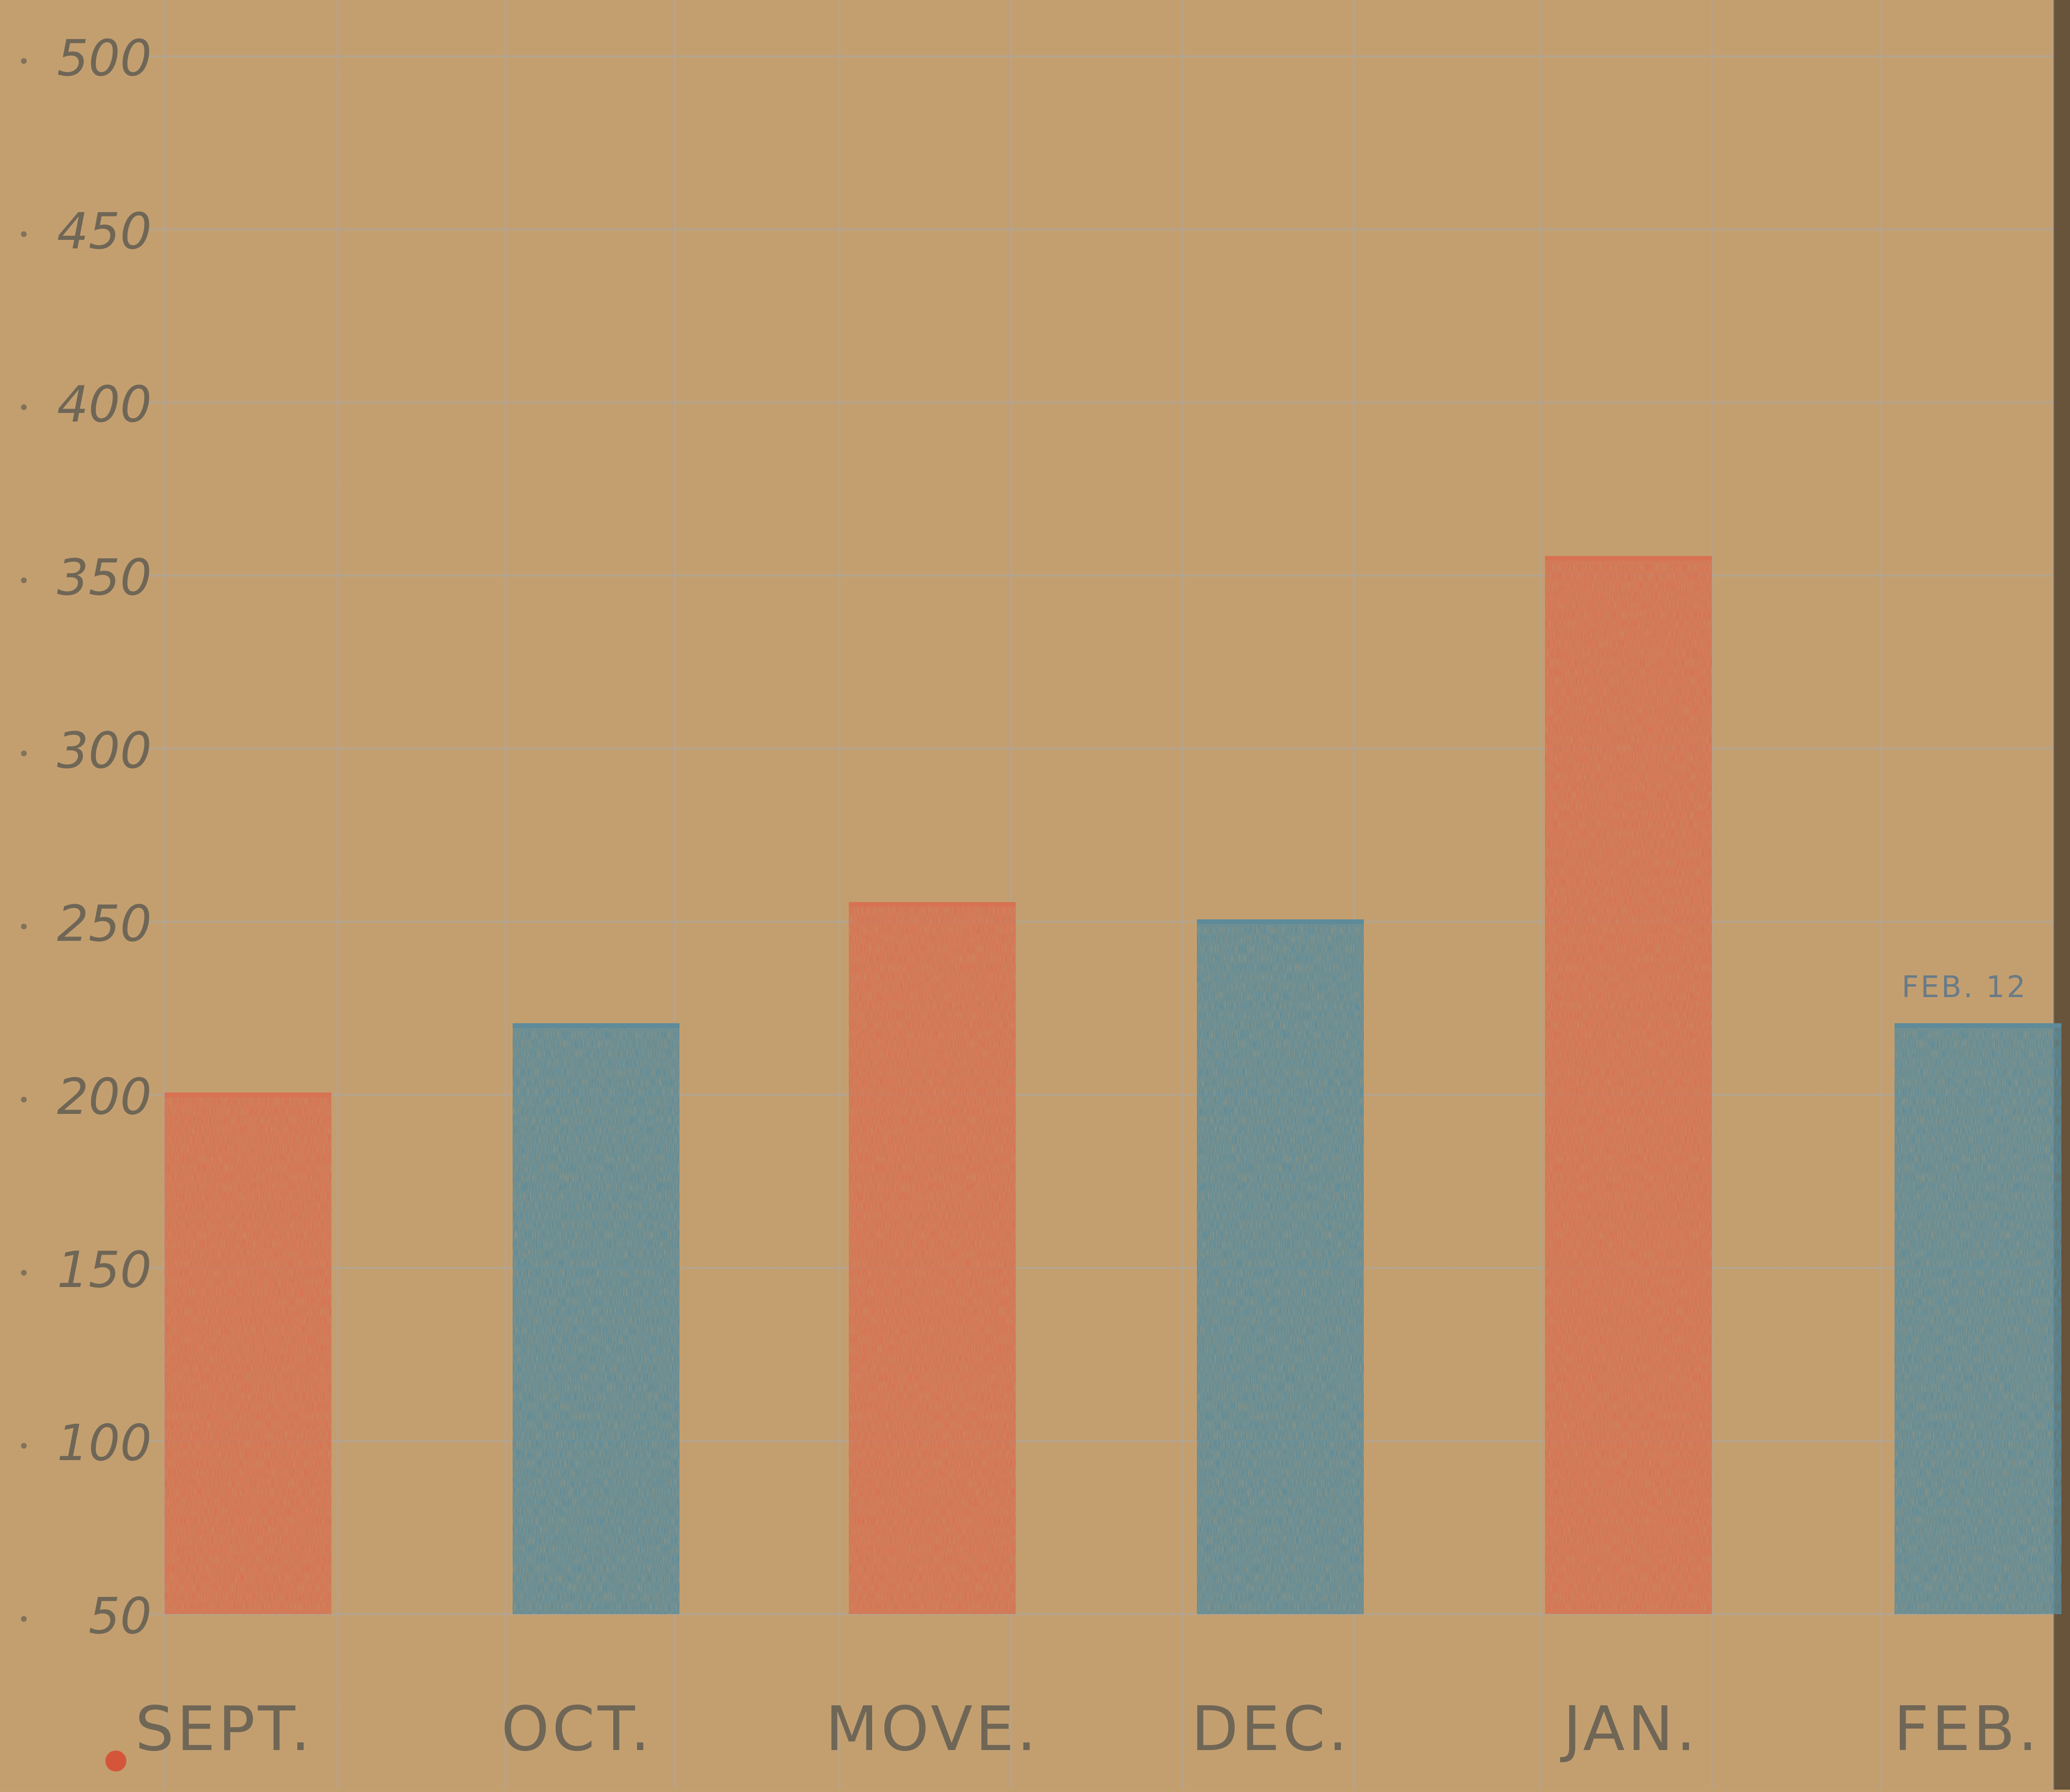 The image size is (2070, 1792). I want to click on y-axis-tick-labels: 50 100 150 200 250 300 350 400 450 500, so click(86, 837).